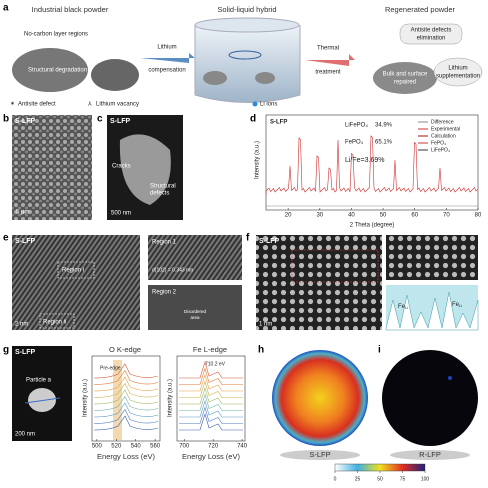 The width and height of the screenshot is (488, 488). Describe the element at coordinates (445, 129) in the screenshot. I see `legend-label: Experimental` at that location.